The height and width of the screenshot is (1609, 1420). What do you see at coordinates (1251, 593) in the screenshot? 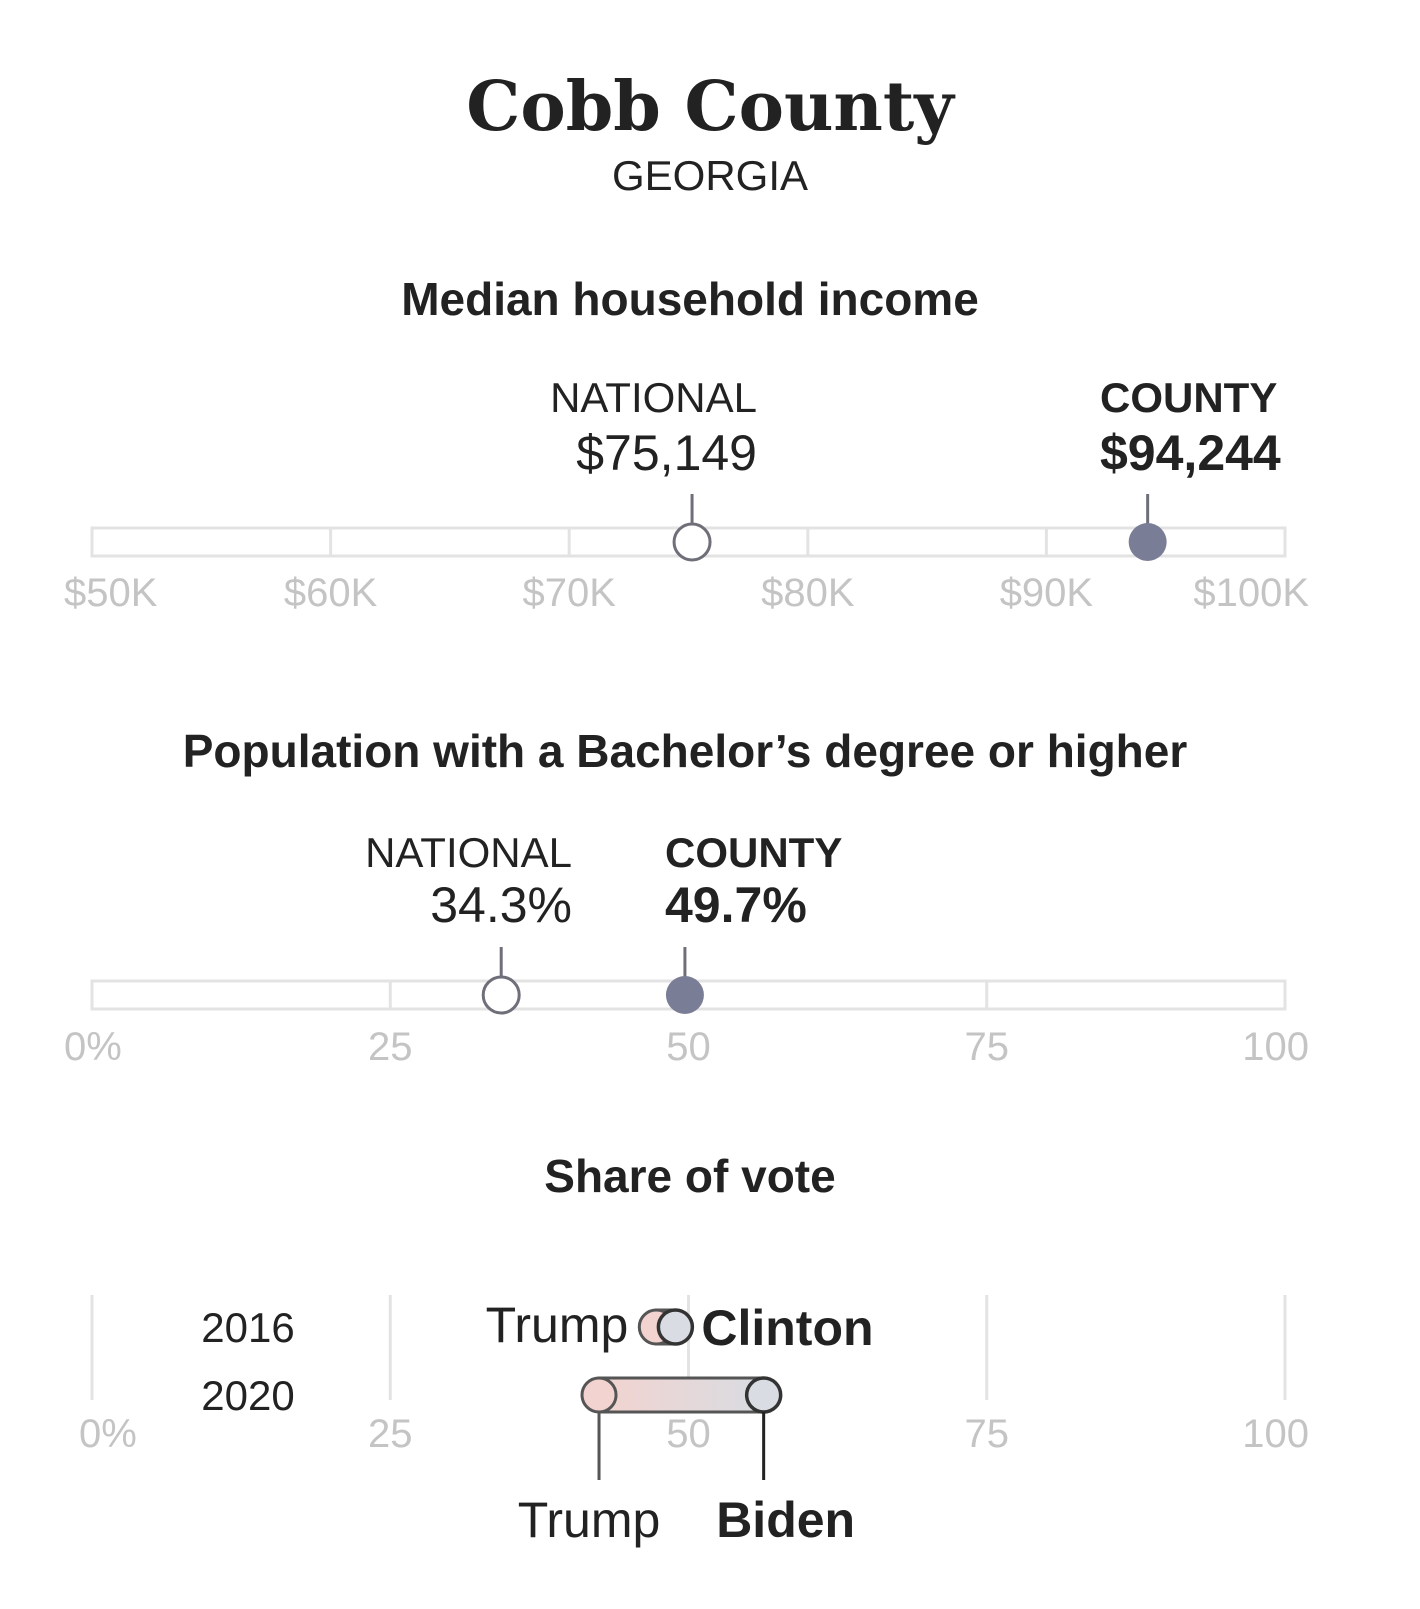
I see `income-tick-label: $100K` at bounding box center [1251, 593].